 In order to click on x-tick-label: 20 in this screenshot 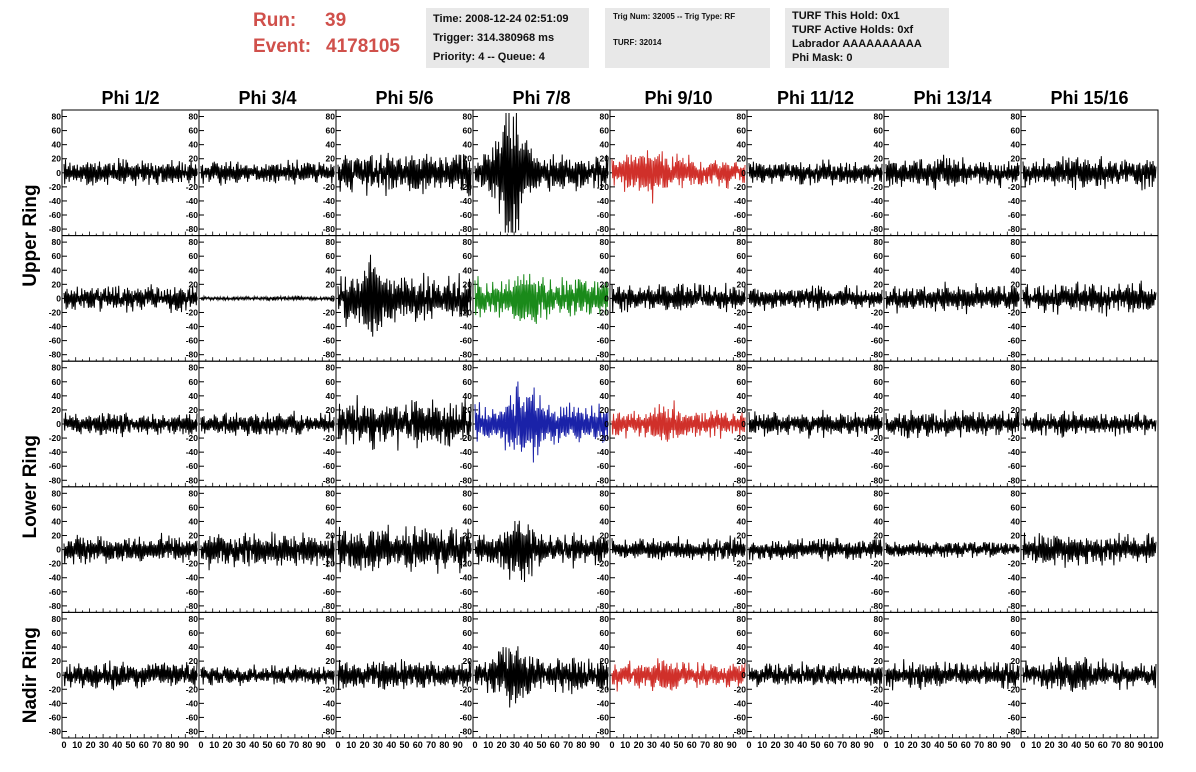, I will do `click(502, 745)`.